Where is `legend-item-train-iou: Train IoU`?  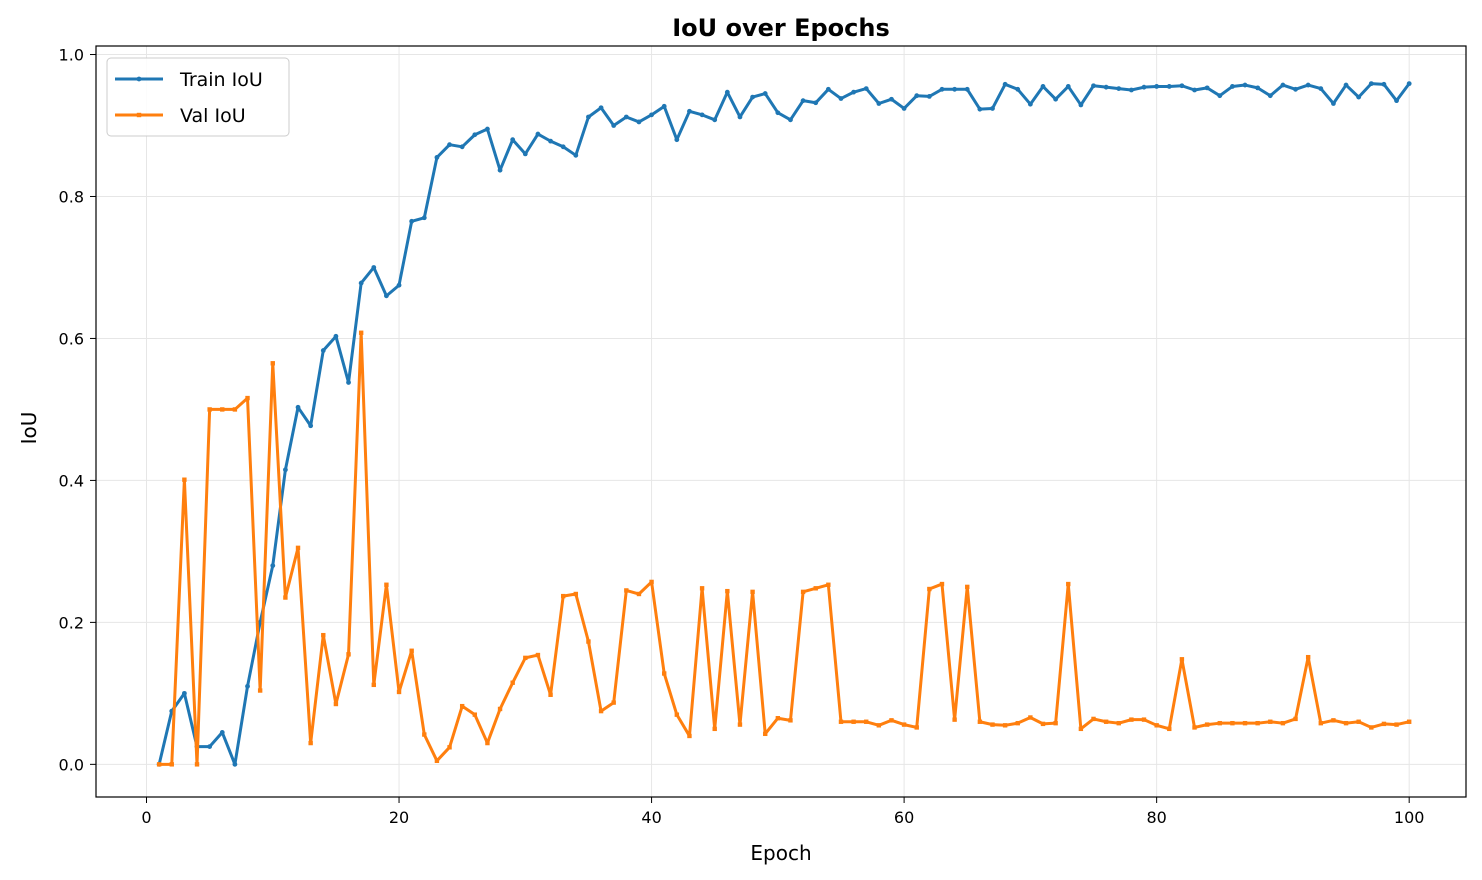
legend-item-train-iou: Train IoU is located at coordinates (189, 80).